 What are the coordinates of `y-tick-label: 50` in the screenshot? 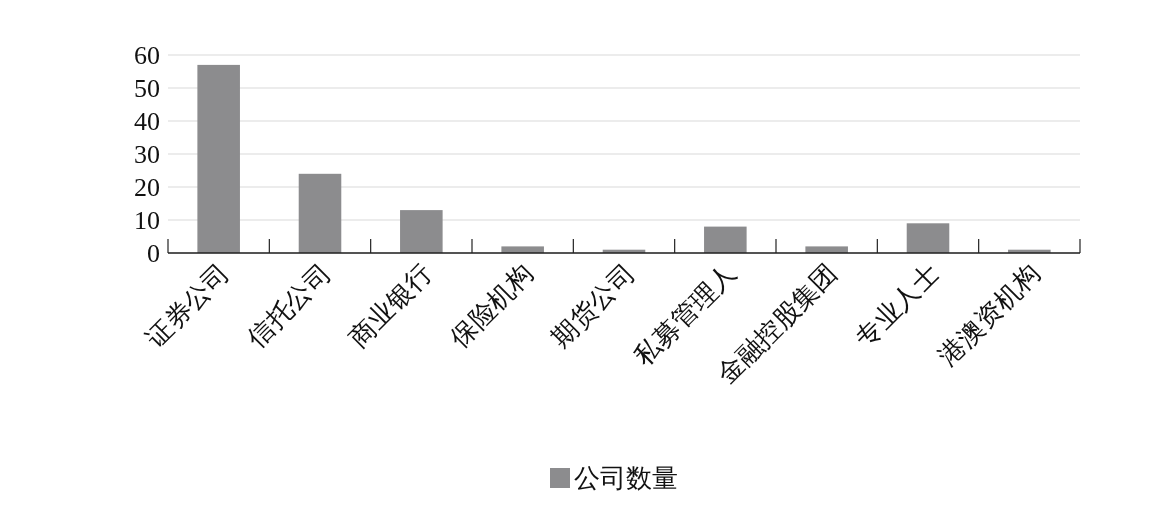 It's located at (147, 88).